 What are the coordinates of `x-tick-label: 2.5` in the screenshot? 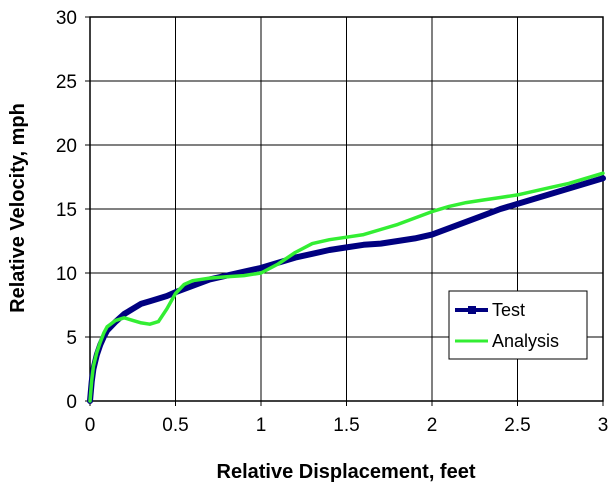 It's located at (517, 425).